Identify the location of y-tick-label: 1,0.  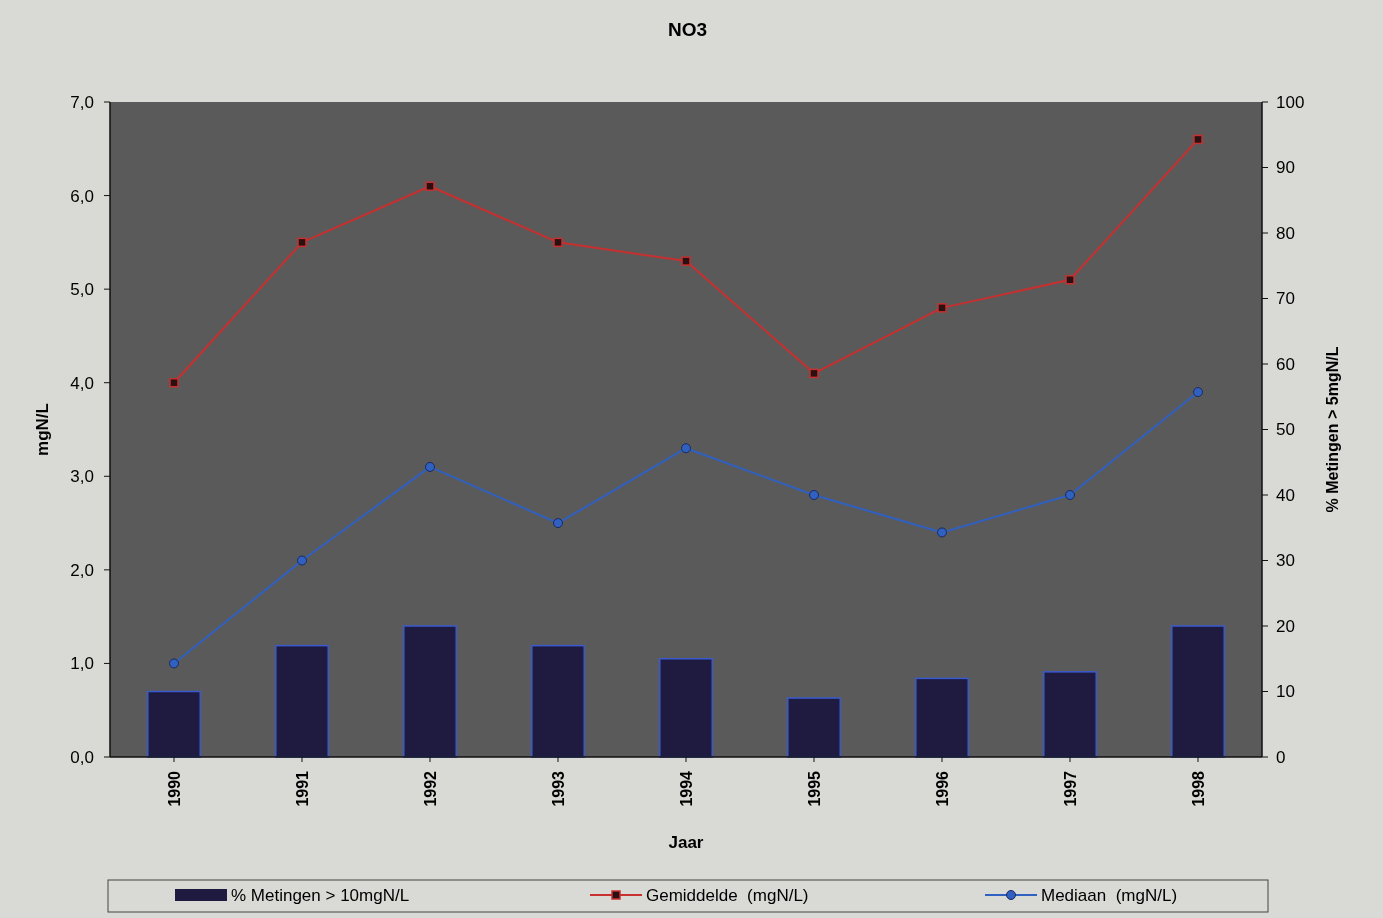
(82, 664).